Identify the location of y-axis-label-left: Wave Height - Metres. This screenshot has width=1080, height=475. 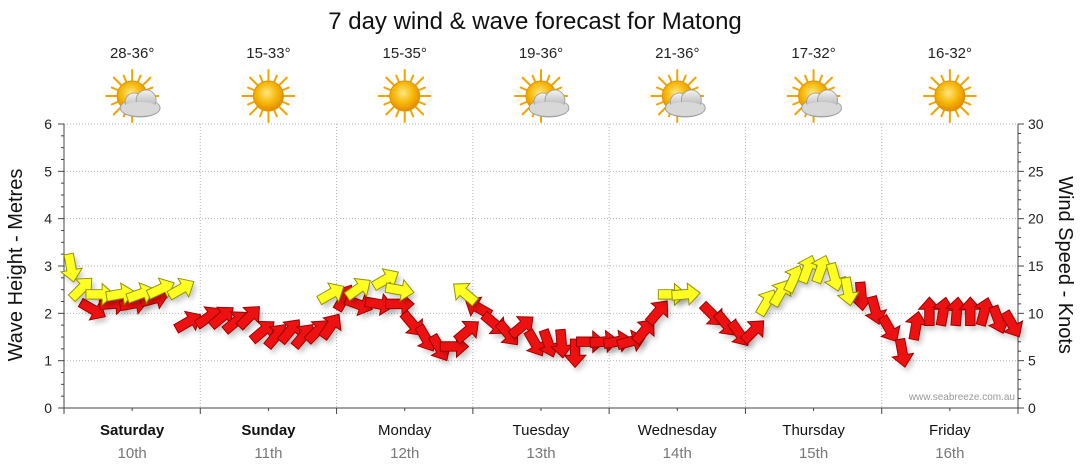
(16, 265).